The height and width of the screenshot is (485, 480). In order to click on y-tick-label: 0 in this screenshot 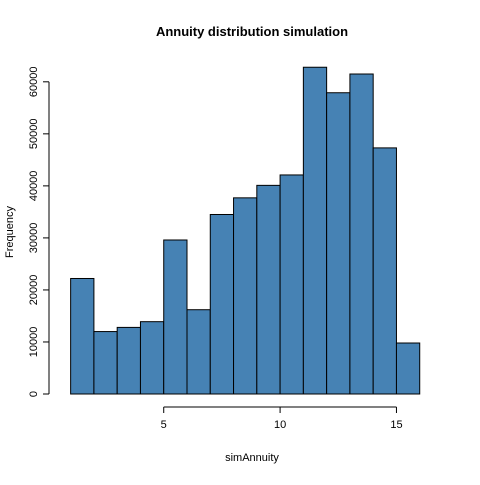, I will do `click(34, 394)`.